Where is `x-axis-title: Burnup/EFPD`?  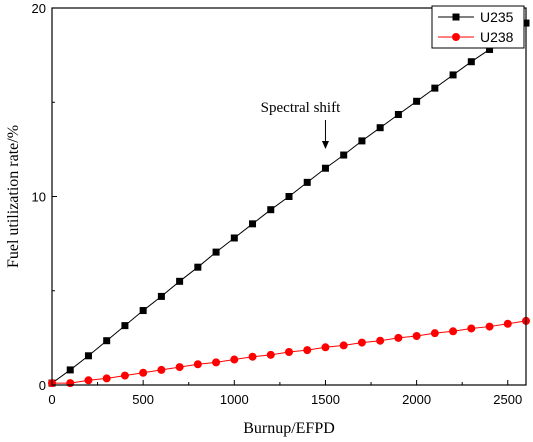
x-axis-title: Burnup/EFPD is located at coordinates (289, 428).